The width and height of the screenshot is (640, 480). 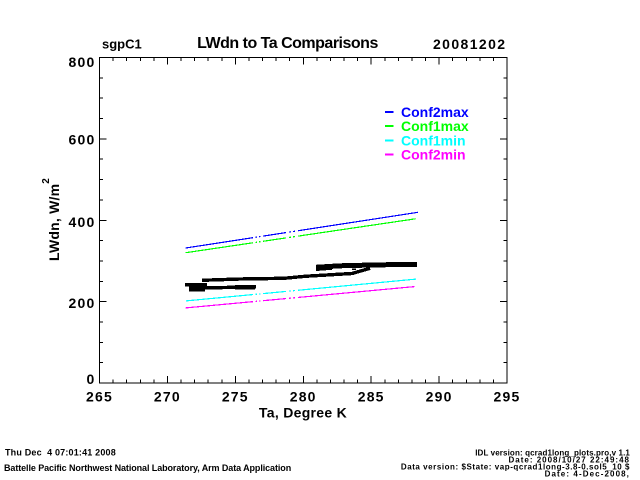 I want to click on svg-text: 285, so click(x=371, y=397).